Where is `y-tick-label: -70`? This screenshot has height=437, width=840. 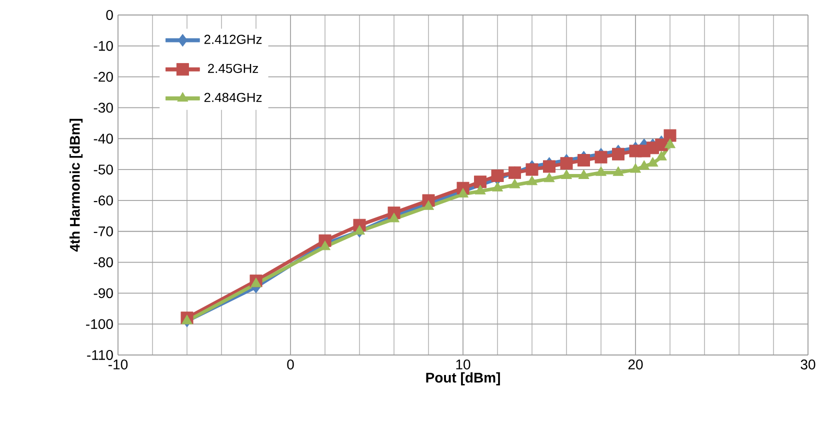 y-tick-label: -70 is located at coordinates (103, 231).